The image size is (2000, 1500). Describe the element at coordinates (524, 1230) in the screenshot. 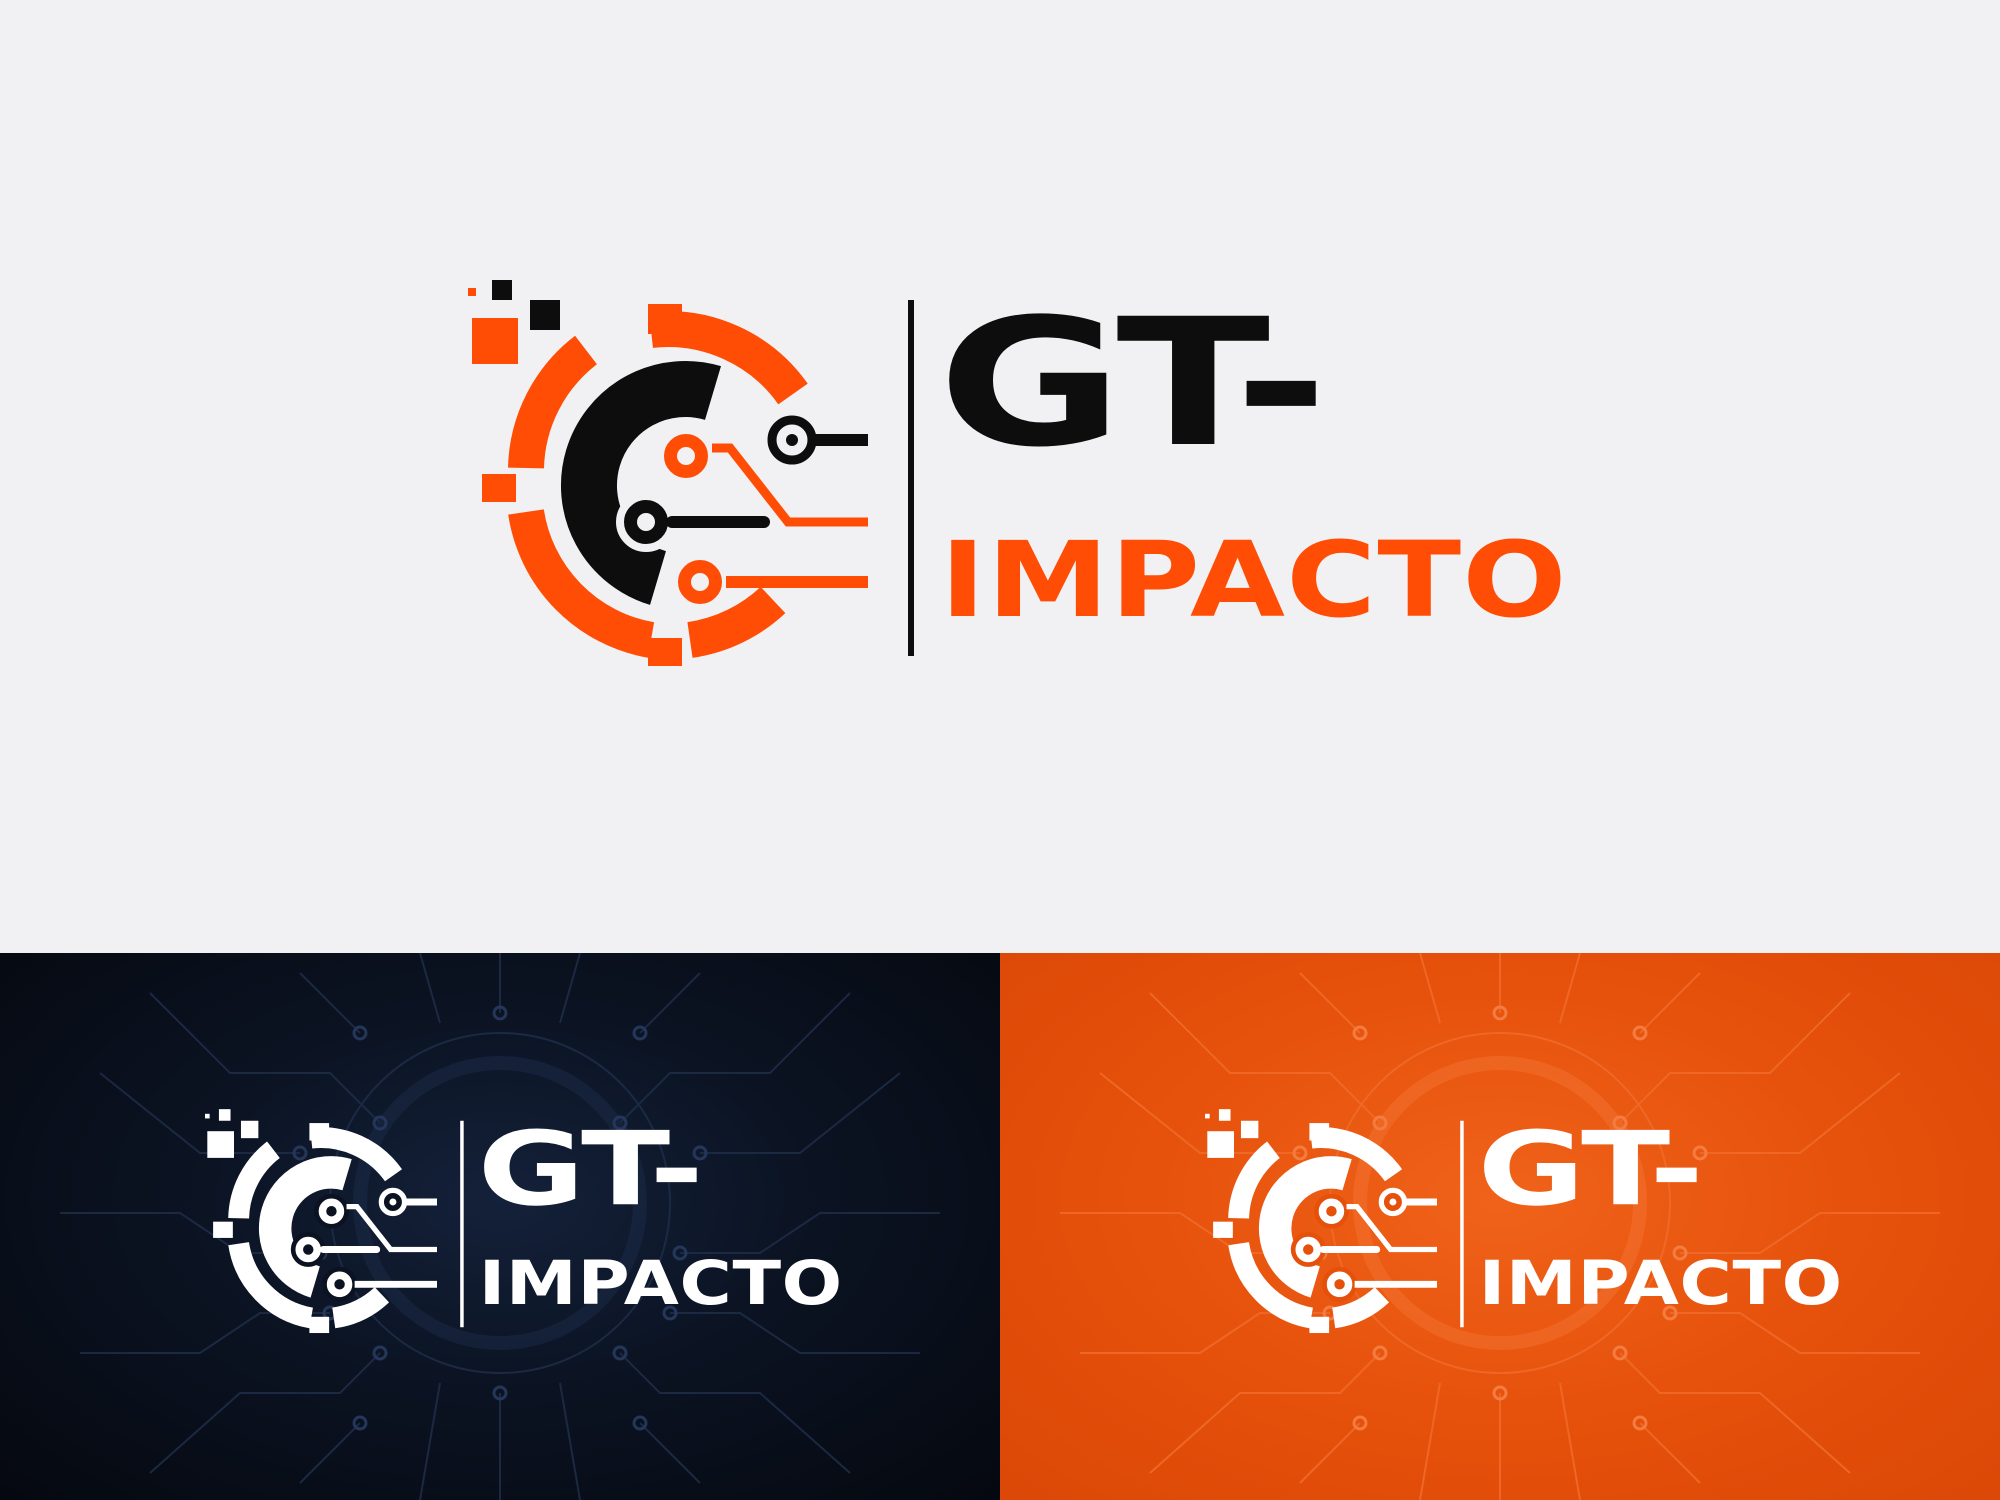

I see `brand-logo-on-dark: GT- IMPACTO` at that location.